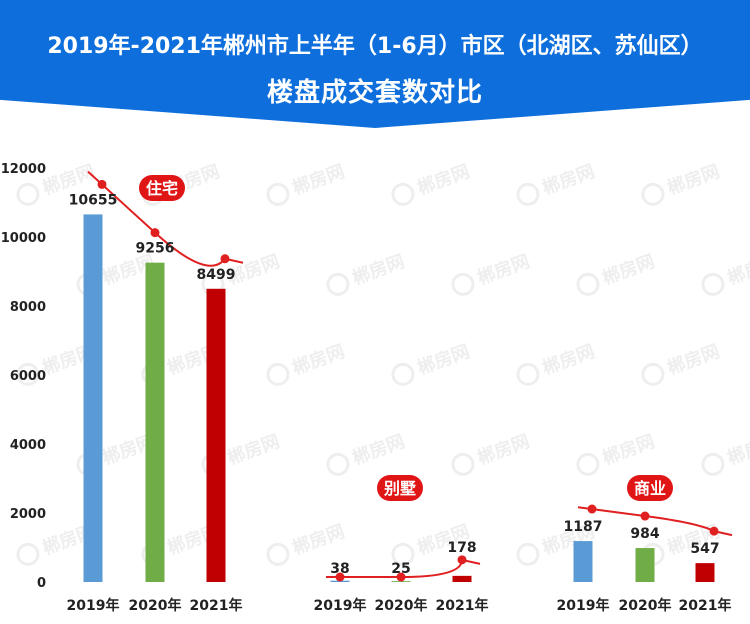 This screenshot has width=750, height=624. I want to click on group-tag-1: 别墅, so click(399, 488).